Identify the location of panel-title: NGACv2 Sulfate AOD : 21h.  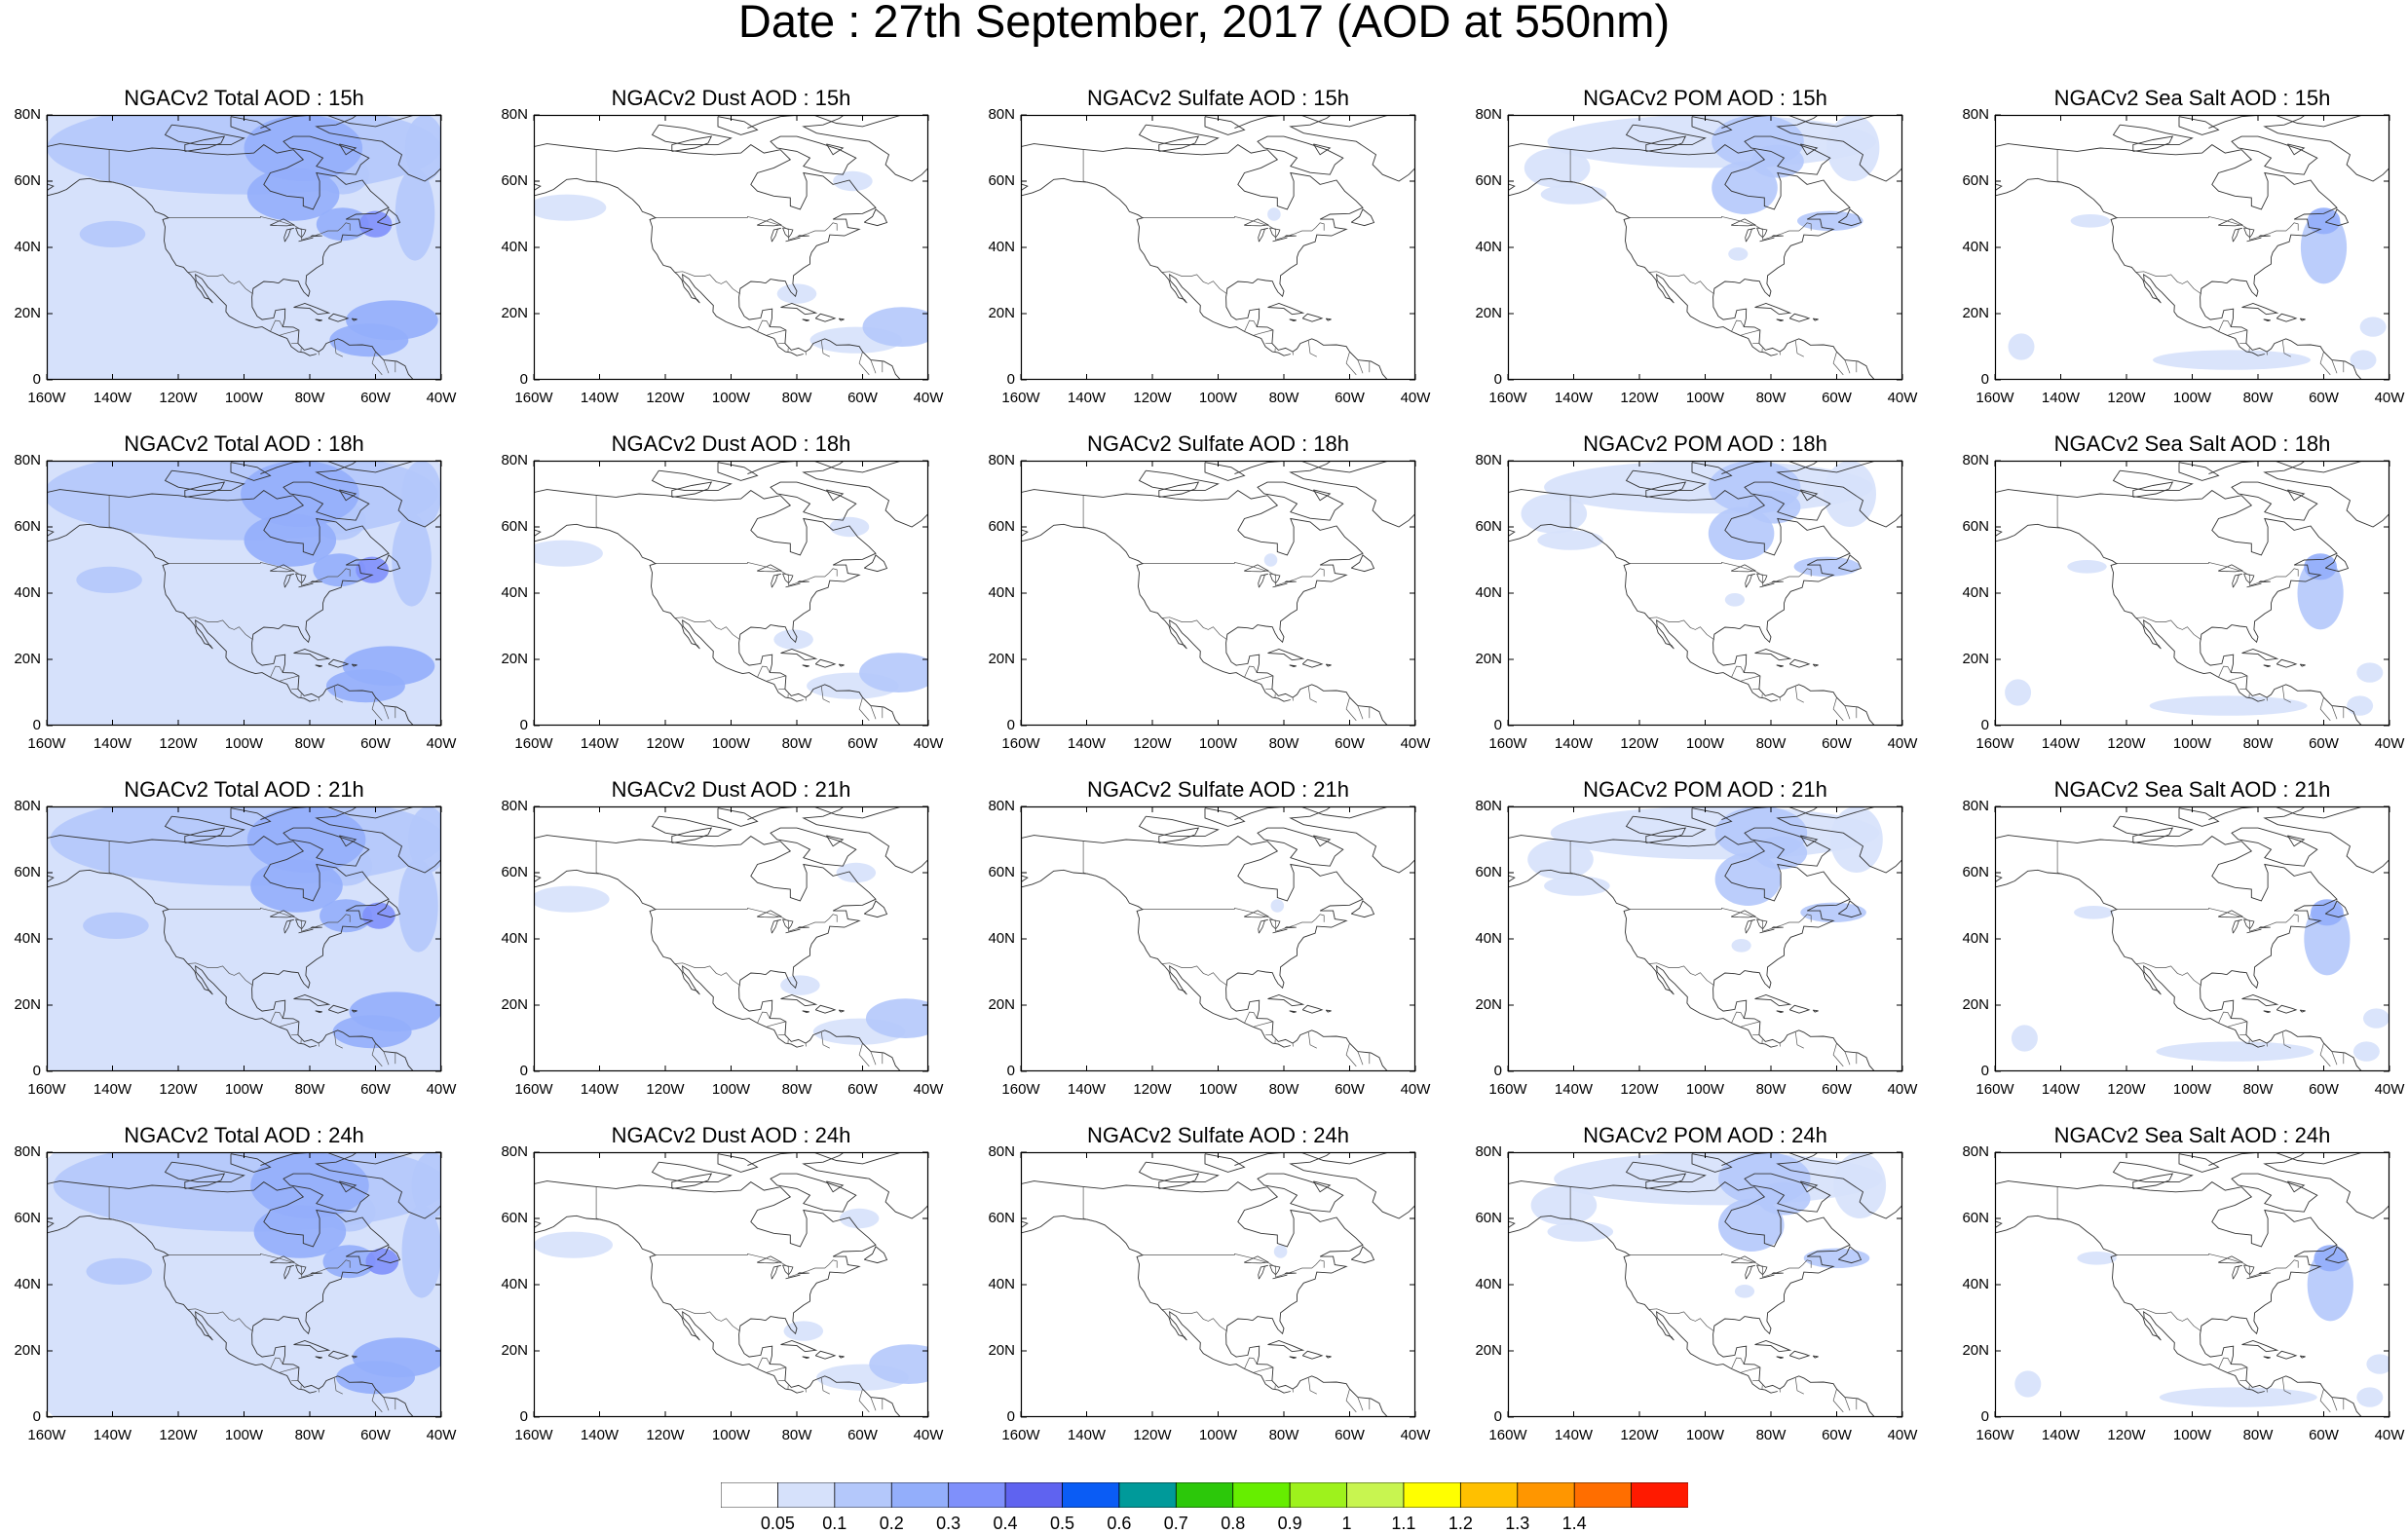
(1218, 790).